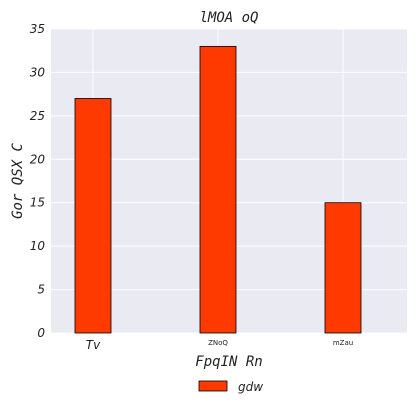 The height and width of the screenshot is (420, 420). I want to click on bar-znoq, so click(218, 189).